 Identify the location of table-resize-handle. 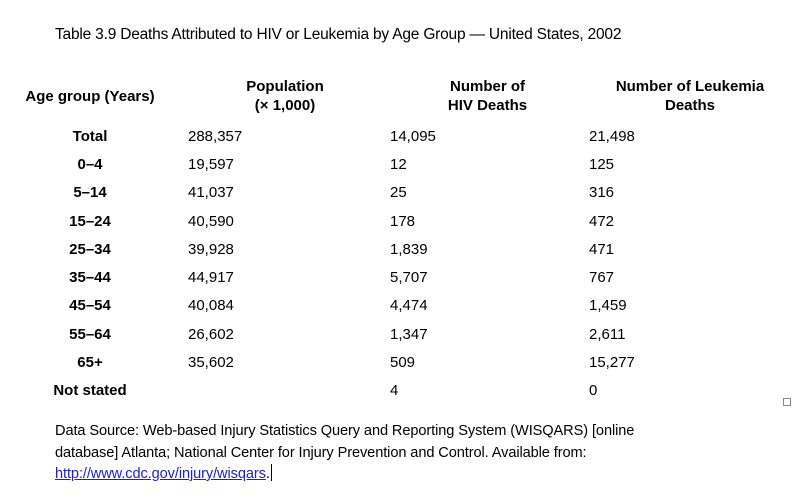
(787, 402).